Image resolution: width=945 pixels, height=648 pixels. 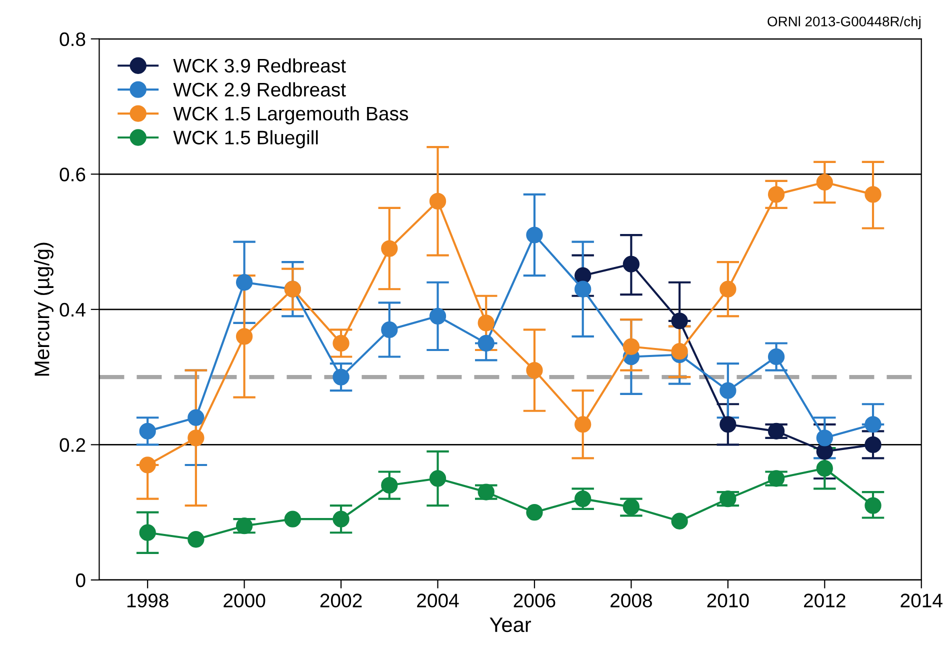 What do you see at coordinates (73, 309) in the screenshot?
I see `y-tick-label: 0.4` at bounding box center [73, 309].